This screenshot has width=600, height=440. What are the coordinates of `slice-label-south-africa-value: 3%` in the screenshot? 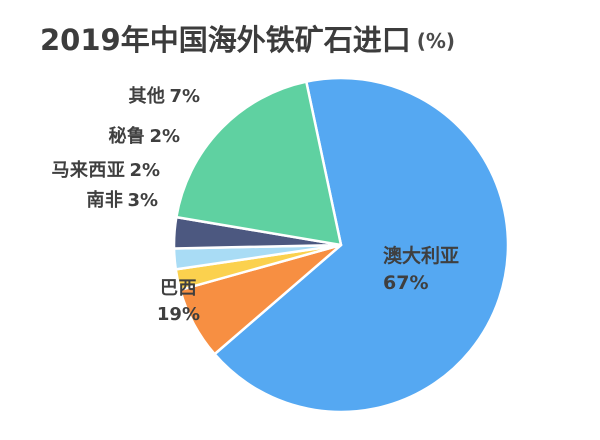 It's located at (142, 200).